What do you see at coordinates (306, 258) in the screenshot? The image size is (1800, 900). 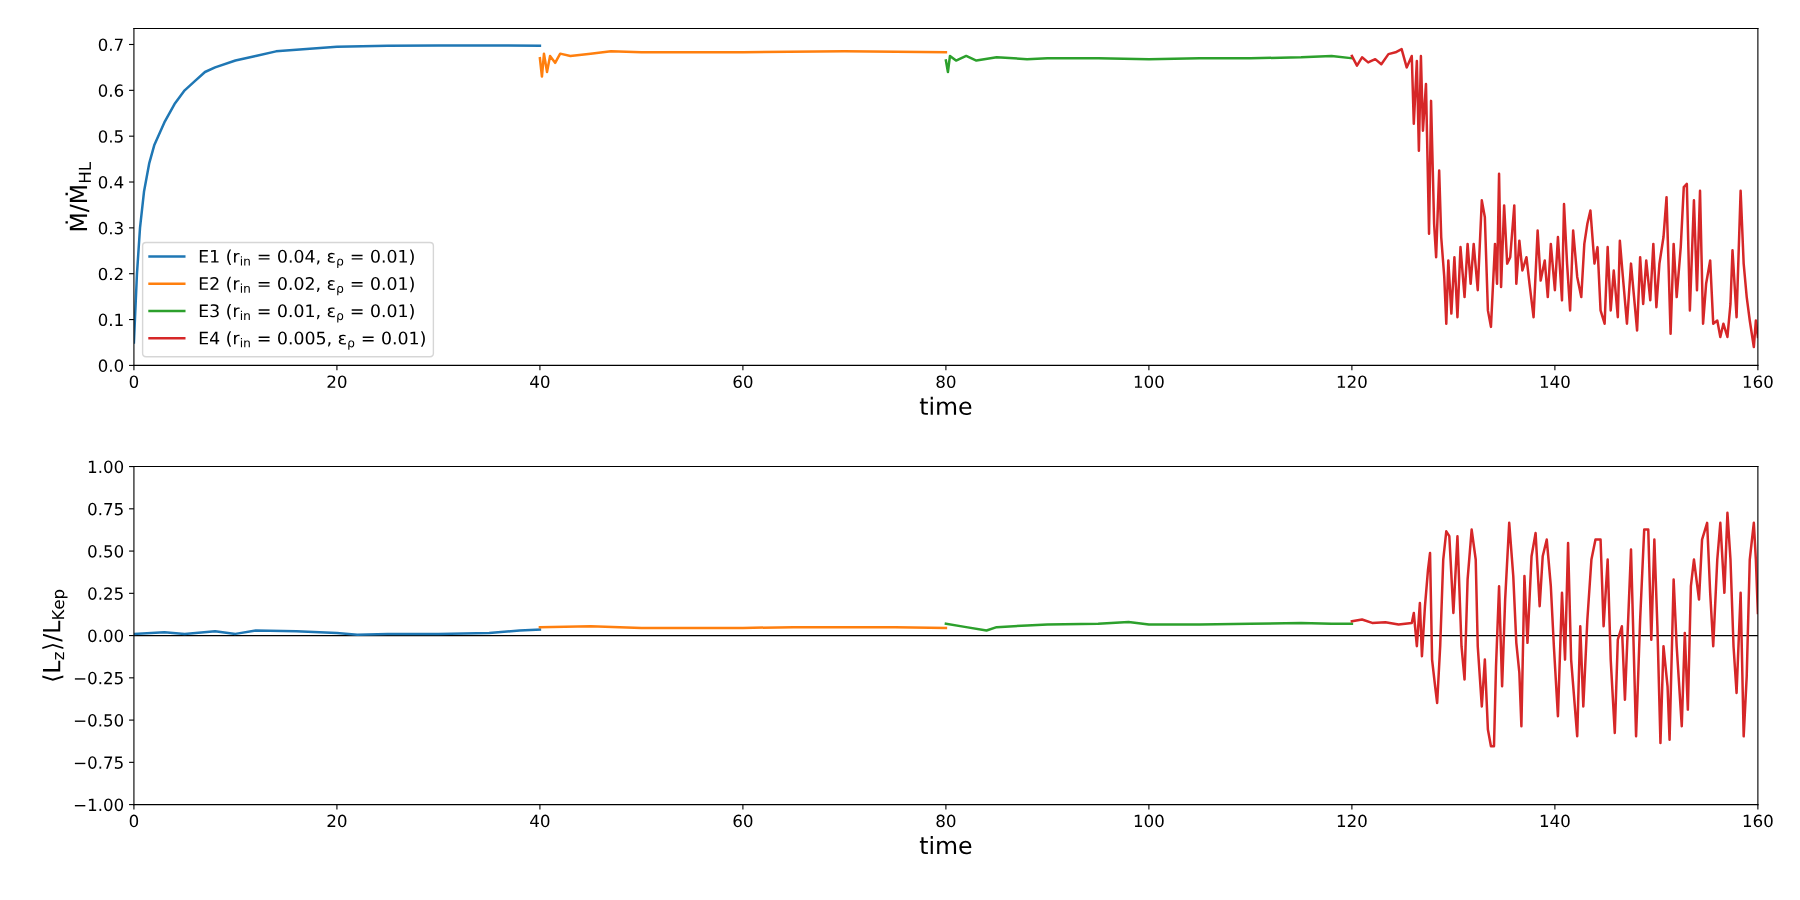 I see `legend-label: E1 (r$_{in}$ = 0.04, ε$_{ρ}$ = 0.01)` at bounding box center [306, 258].